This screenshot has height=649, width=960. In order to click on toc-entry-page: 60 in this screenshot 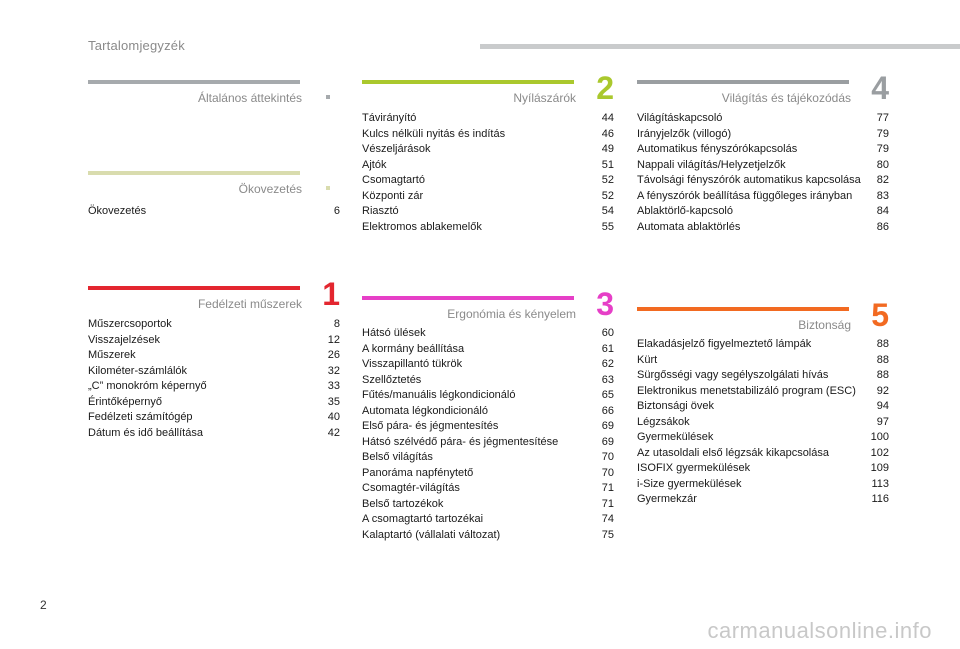, I will do `click(607, 333)`.